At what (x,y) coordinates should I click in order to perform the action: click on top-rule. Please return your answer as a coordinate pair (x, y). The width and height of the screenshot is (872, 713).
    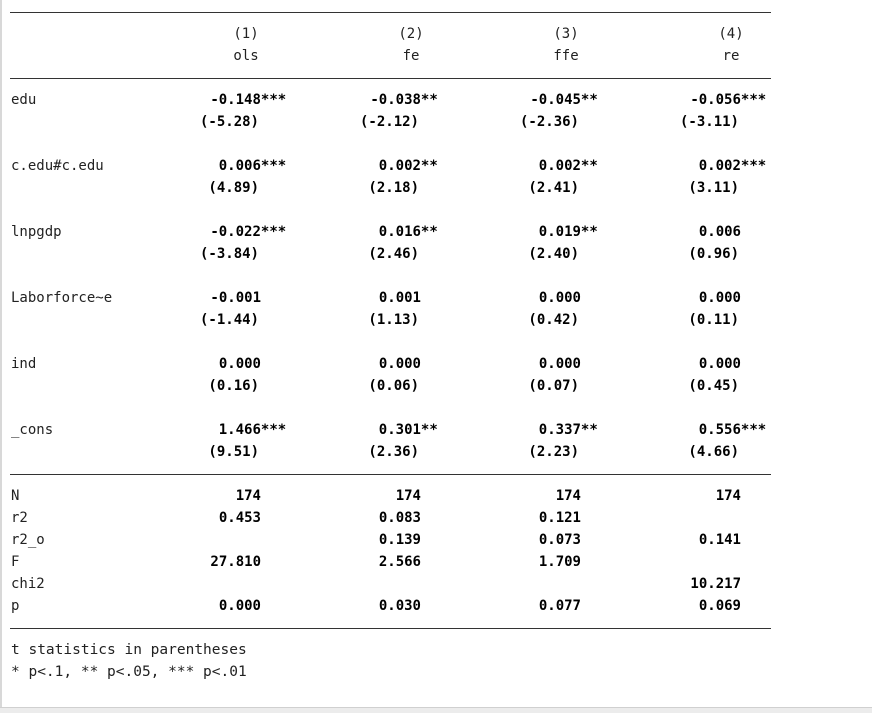
    Looking at the image, I should click on (390, 12).